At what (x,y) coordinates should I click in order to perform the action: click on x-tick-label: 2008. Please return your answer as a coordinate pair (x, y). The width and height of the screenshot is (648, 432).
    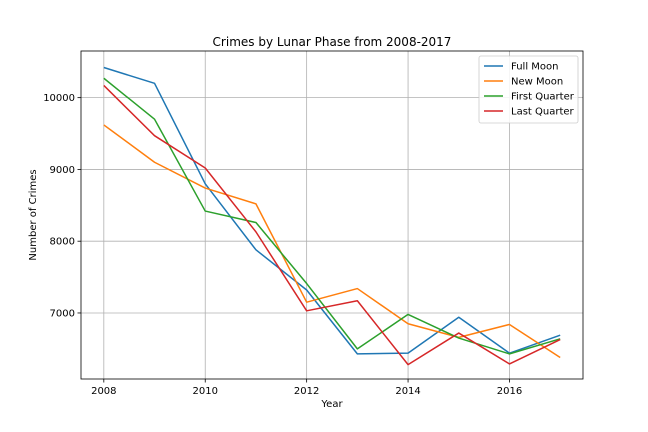
    Looking at the image, I should click on (103, 391).